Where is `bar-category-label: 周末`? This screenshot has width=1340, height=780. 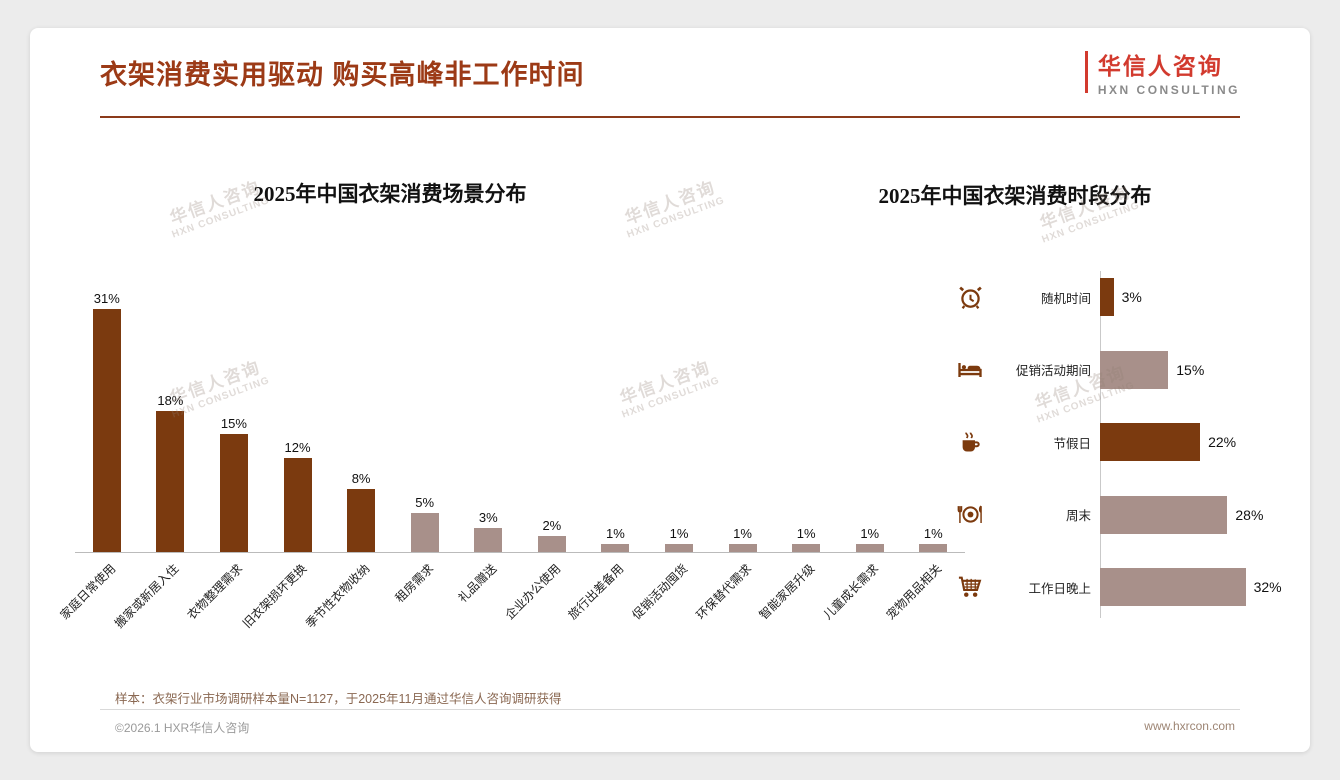 bar-category-label: 周末 is located at coordinates (1078, 516).